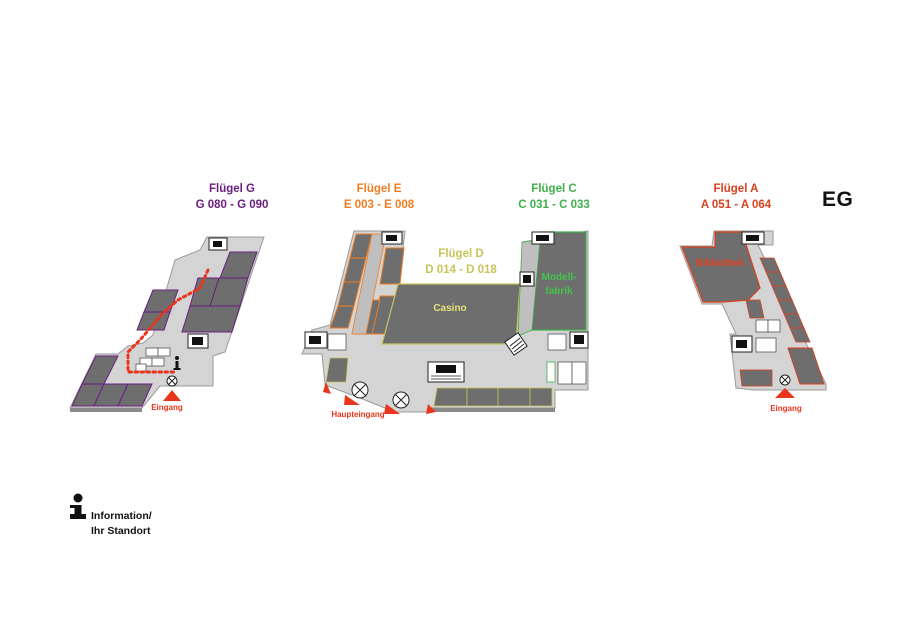  I want to click on wing-e-rooms: E 003 - E 008, so click(379, 205).